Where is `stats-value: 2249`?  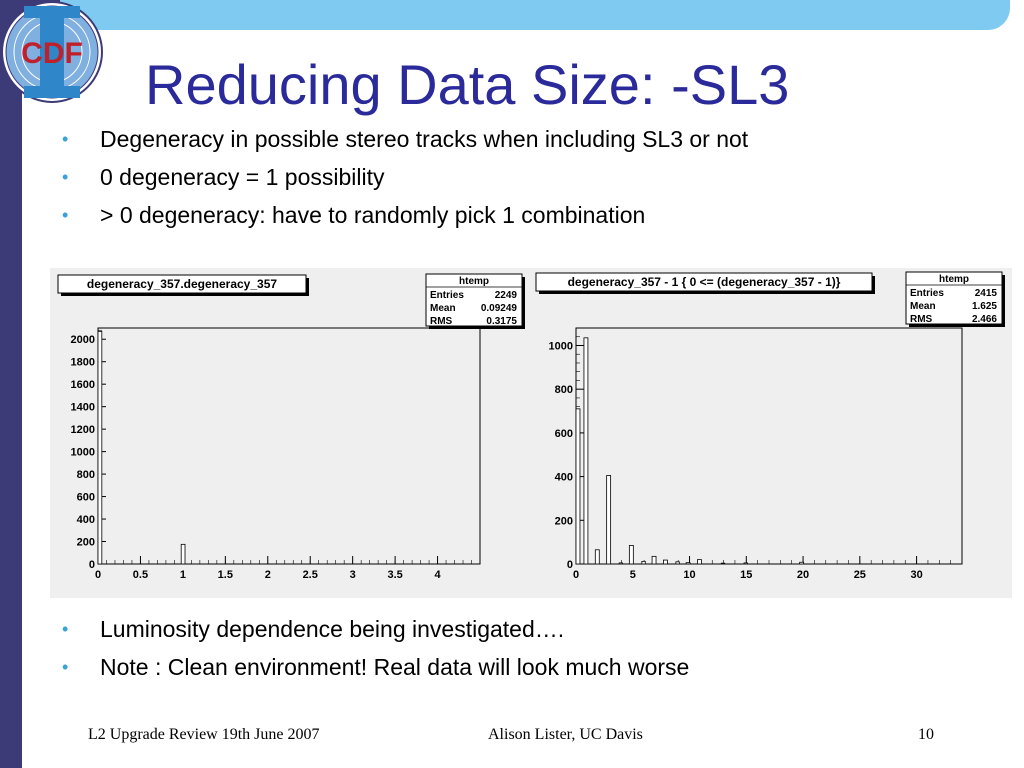 stats-value: 2249 is located at coordinates (506, 295).